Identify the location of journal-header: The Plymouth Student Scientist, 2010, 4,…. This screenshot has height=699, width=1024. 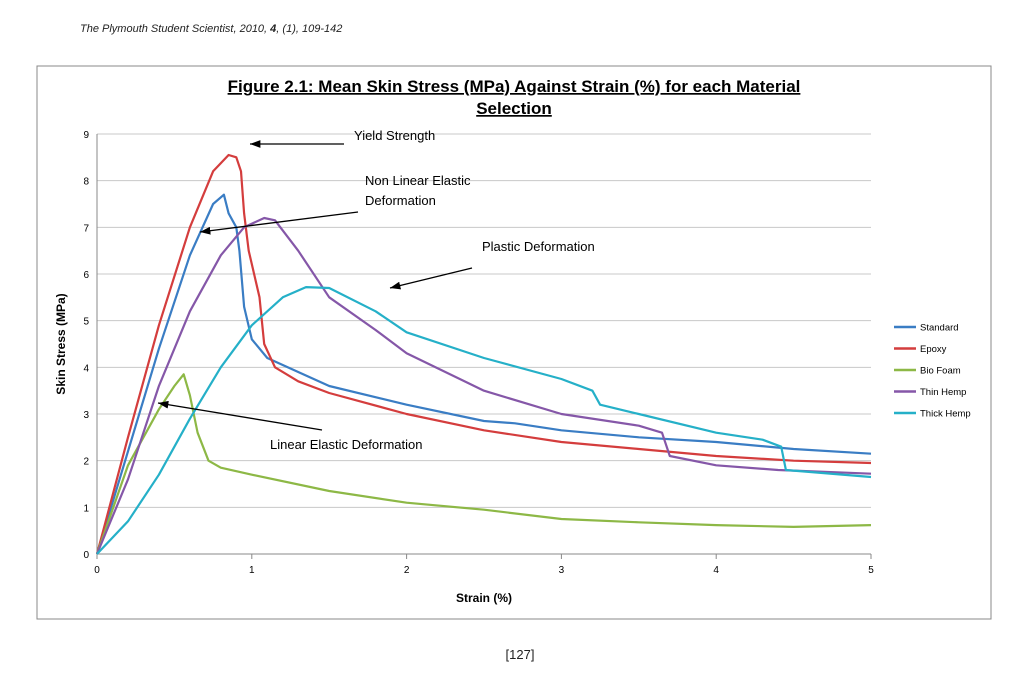
(211, 29).